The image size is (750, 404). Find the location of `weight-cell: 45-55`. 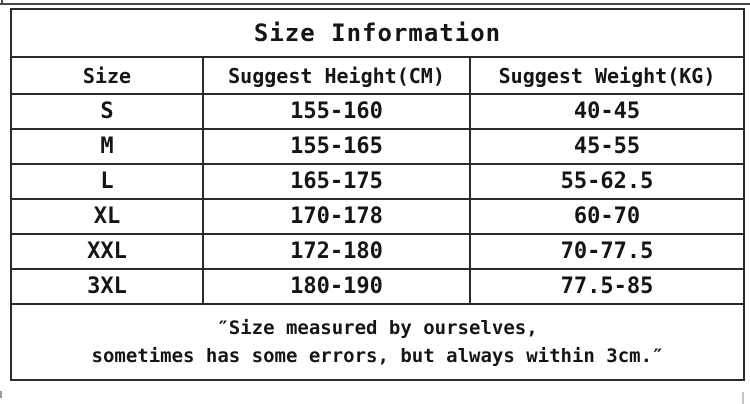

weight-cell: 45-55 is located at coordinates (607, 146).